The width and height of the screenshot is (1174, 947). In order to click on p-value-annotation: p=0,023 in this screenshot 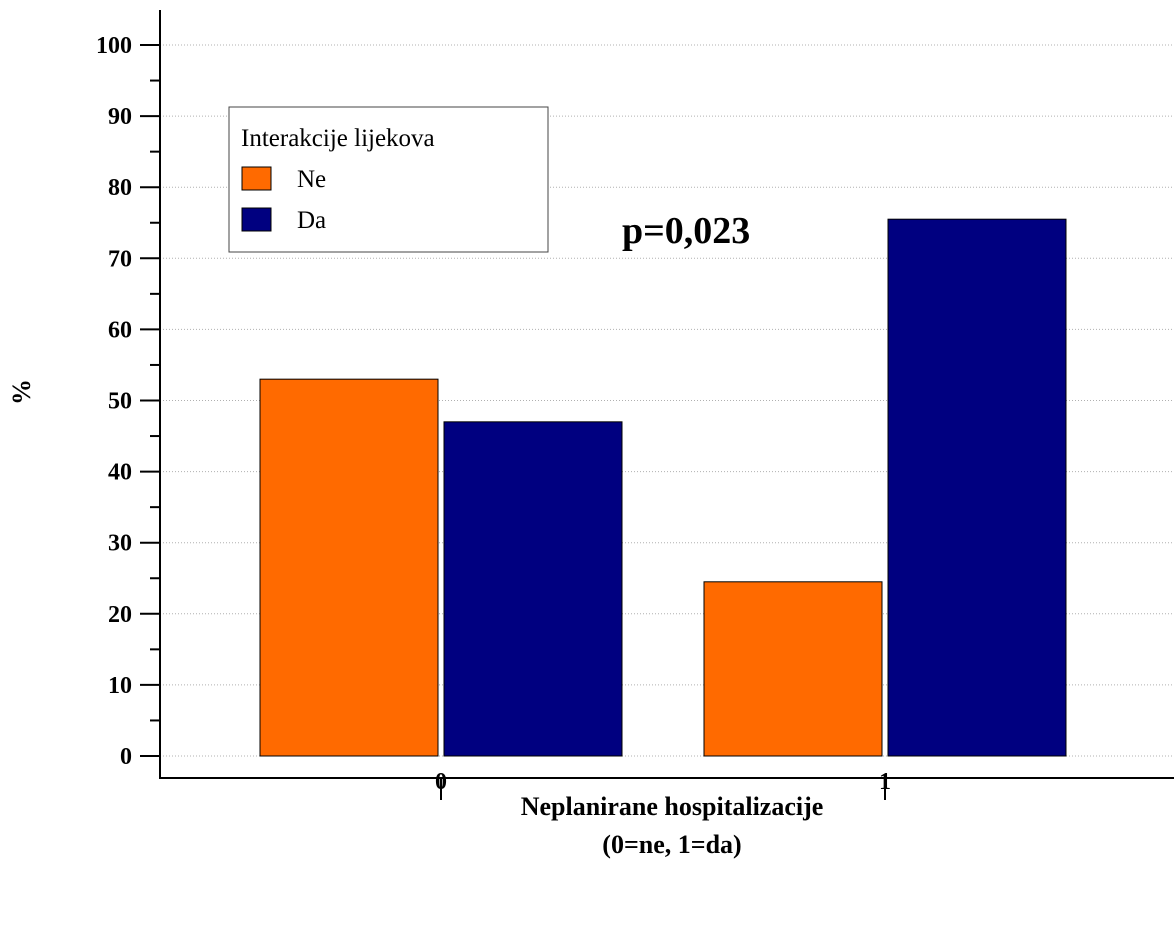, I will do `click(686, 231)`.